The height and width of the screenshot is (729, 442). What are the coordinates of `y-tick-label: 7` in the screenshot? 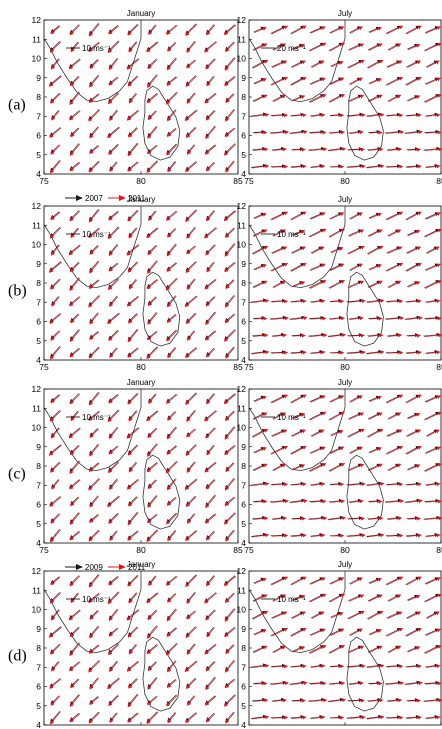 It's located at (38, 302).